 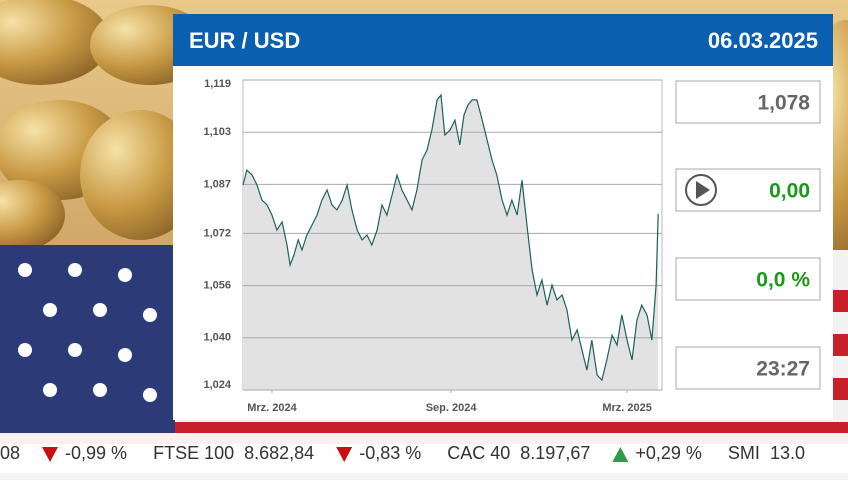 I want to click on change: 0,00, so click(x=789, y=191).